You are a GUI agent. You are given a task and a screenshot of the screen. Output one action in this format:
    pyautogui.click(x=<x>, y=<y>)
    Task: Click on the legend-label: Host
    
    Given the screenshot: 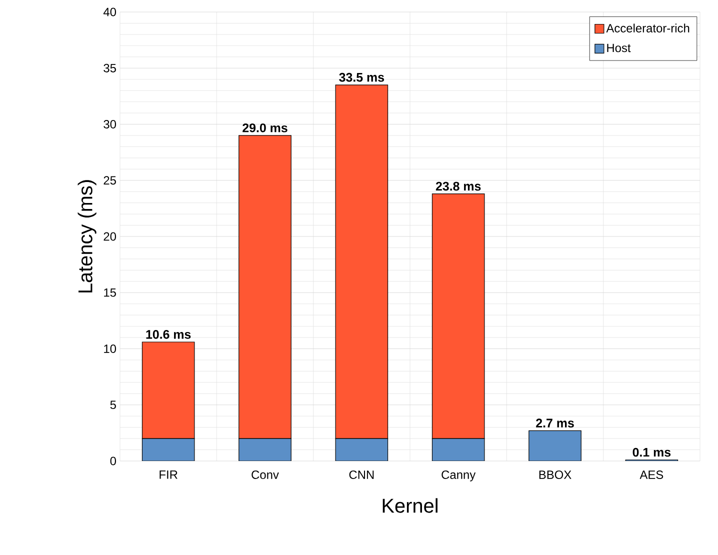 What is the action you would take?
    pyautogui.click(x=619, y=48)
    